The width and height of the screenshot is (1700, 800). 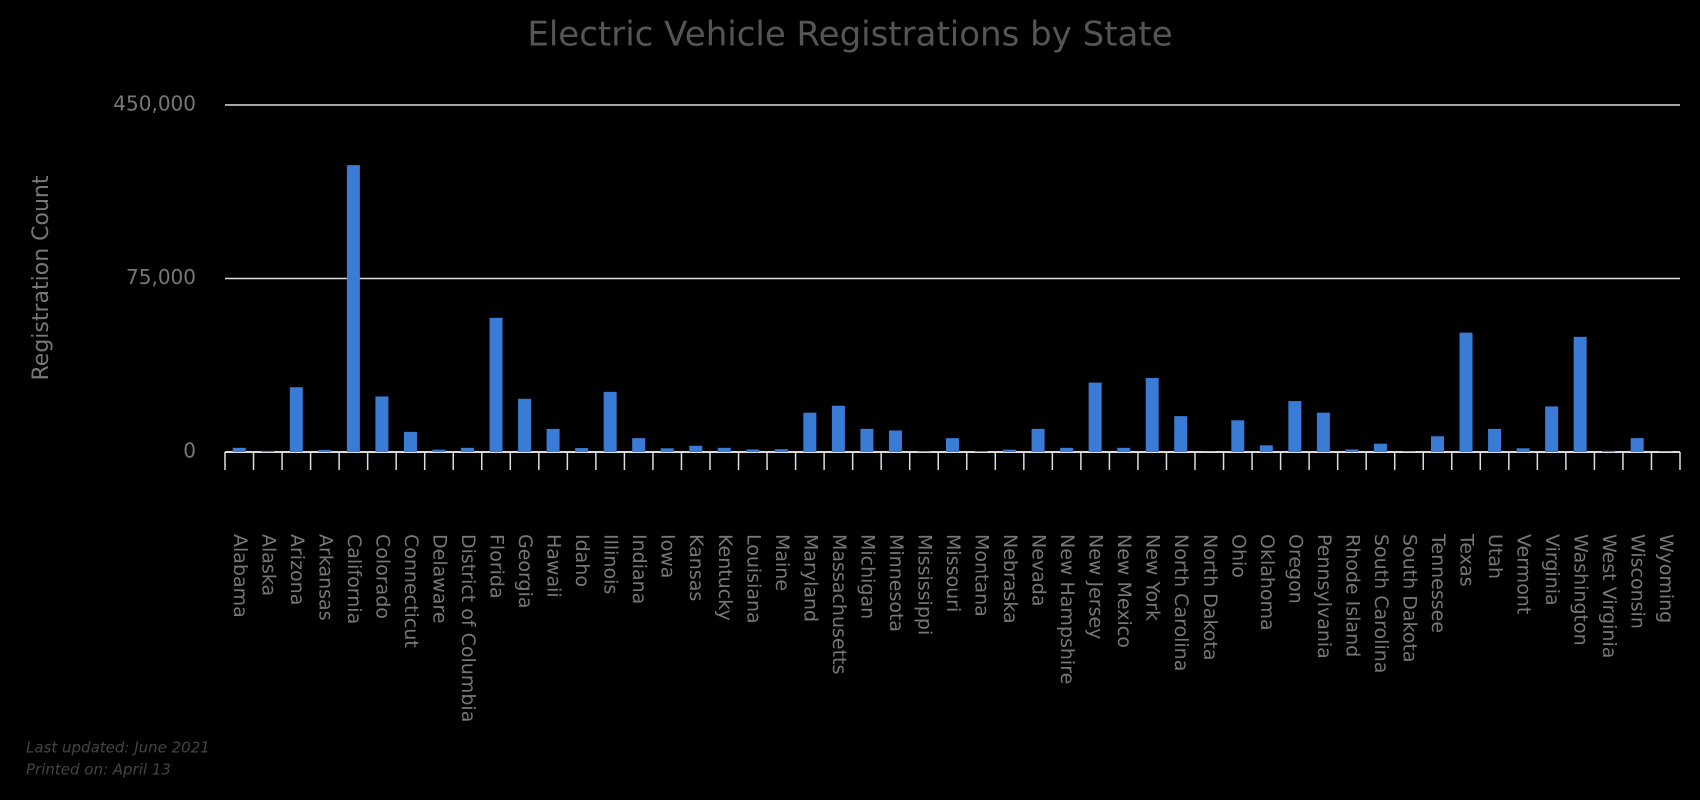 I want to click on x-tick-label: Georgia, so click(x=525, y=571).